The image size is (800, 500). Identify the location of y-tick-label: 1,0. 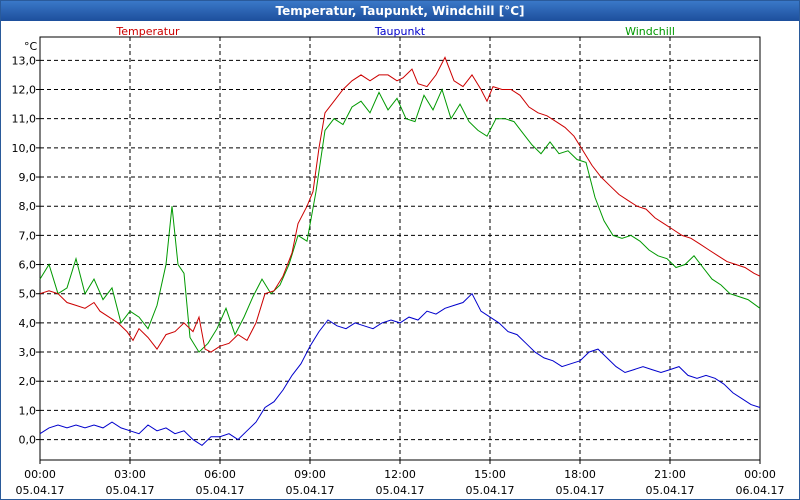
(28, 410).